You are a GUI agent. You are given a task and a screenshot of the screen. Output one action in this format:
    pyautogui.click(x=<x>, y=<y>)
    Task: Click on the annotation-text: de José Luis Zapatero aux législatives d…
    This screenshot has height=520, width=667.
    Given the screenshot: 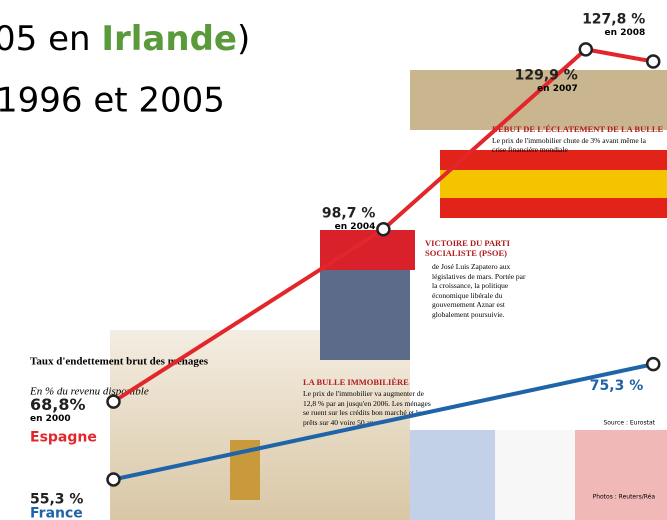 What is the action you would take?
    pyautogui.click(x=479, y=290)
    